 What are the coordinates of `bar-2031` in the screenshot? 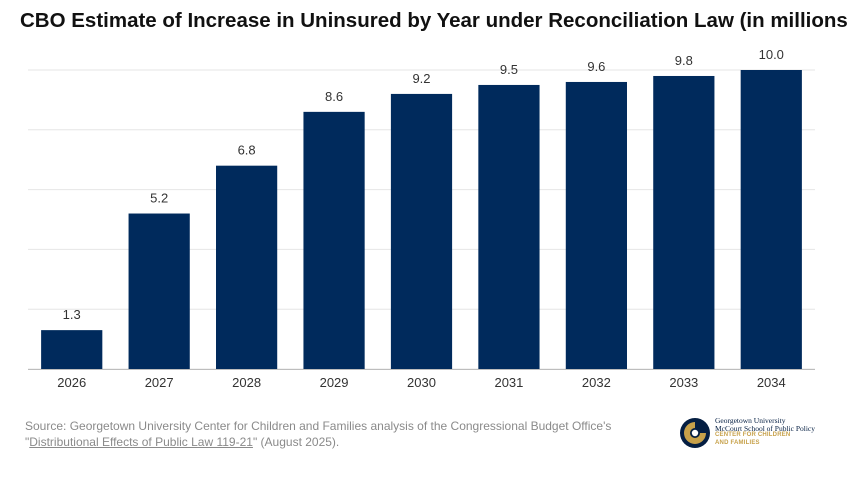 It's located at (509, 226).